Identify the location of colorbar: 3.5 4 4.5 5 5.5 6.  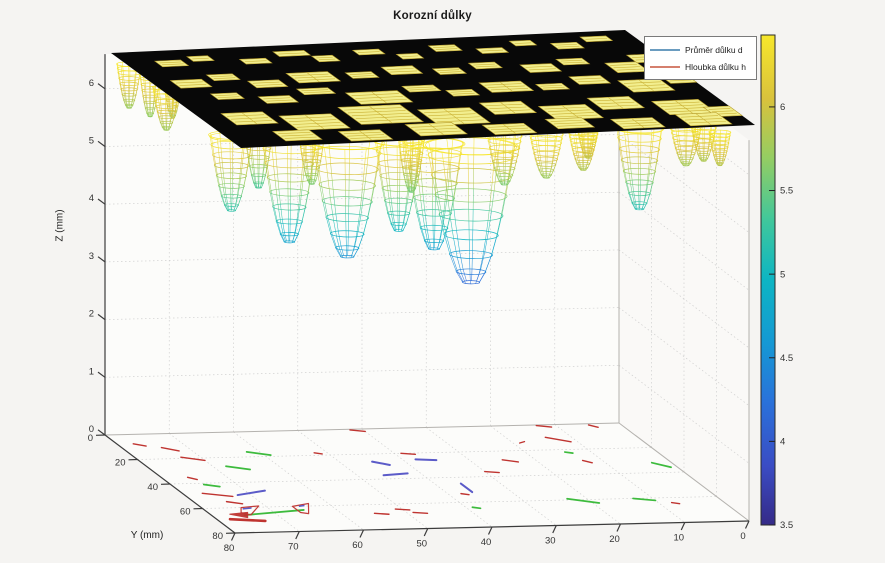
(776, 282).